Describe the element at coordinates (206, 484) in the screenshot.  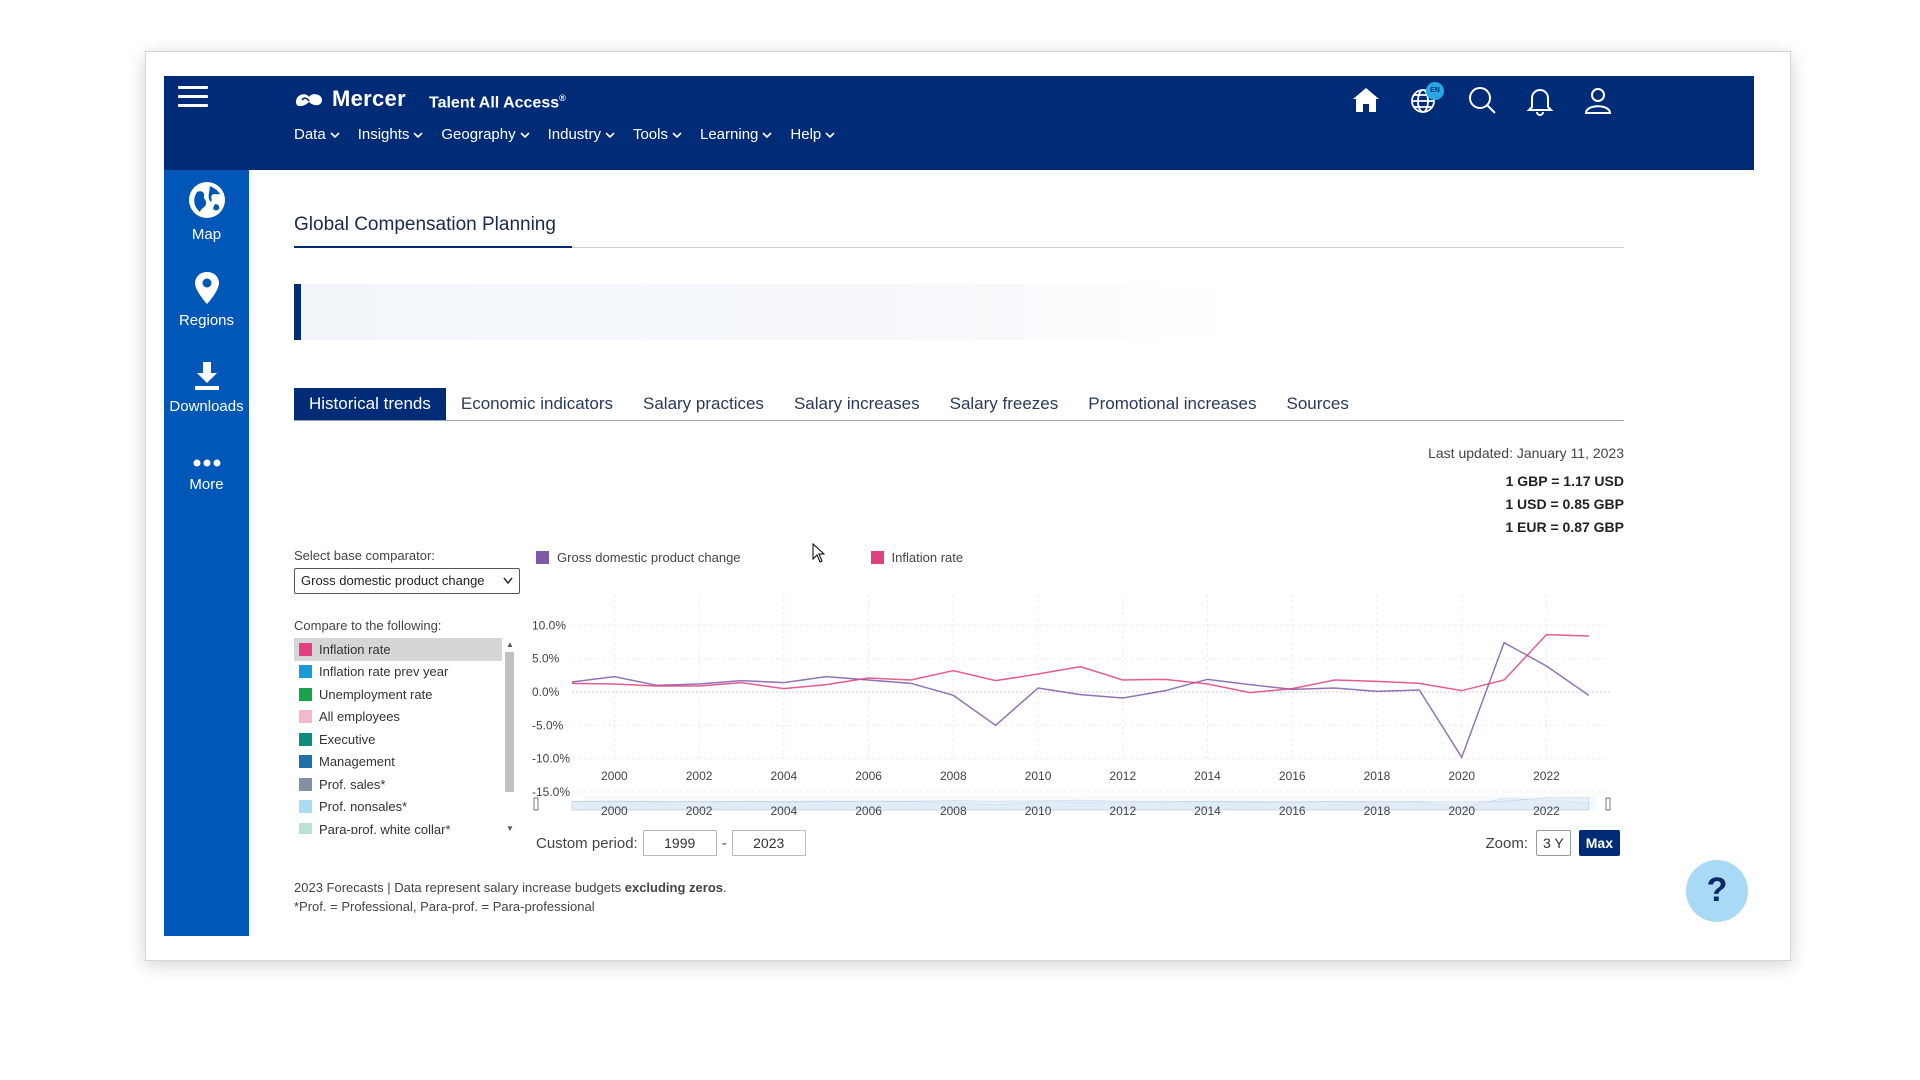
I see `sidebar-item-label: More` at that location.